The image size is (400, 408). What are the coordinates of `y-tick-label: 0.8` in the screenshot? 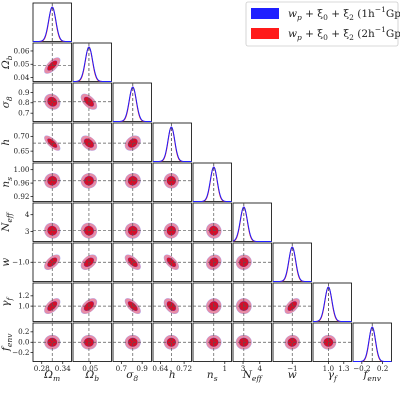 It's located at (24, 102).